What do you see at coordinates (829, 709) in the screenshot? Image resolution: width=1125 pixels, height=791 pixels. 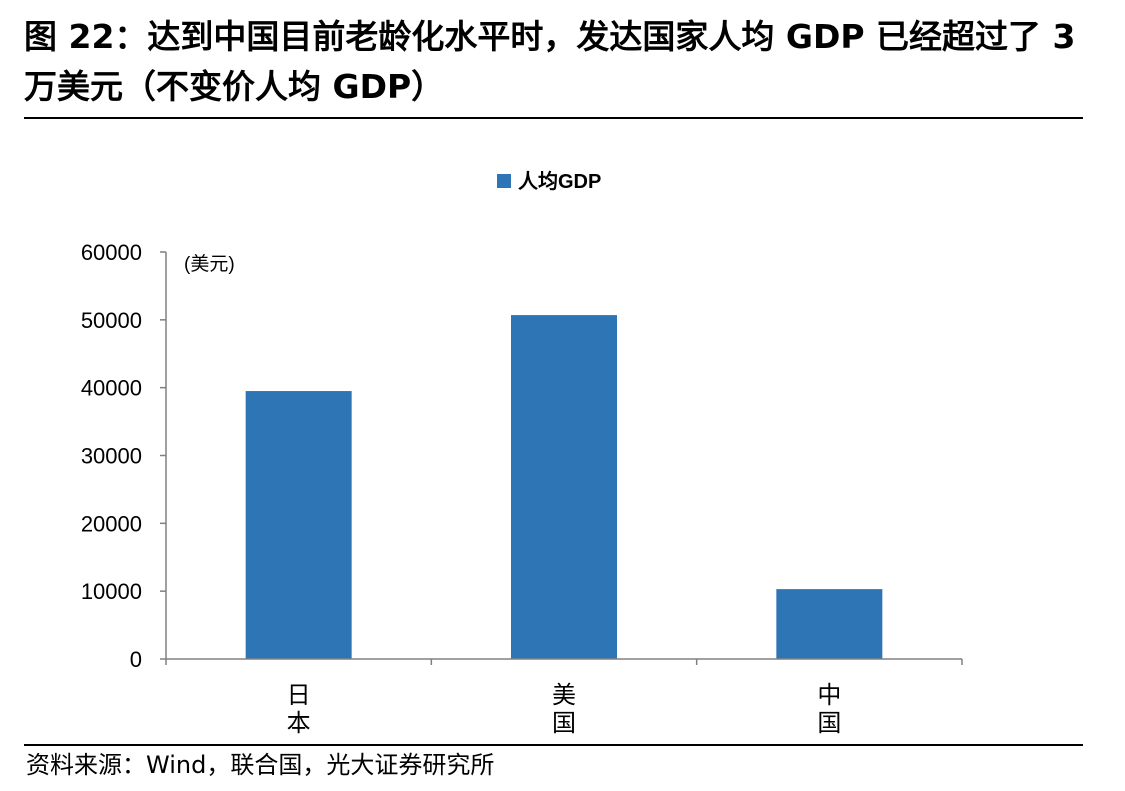 I see `x-category-label: 中国` at bounding box center [829, 709].